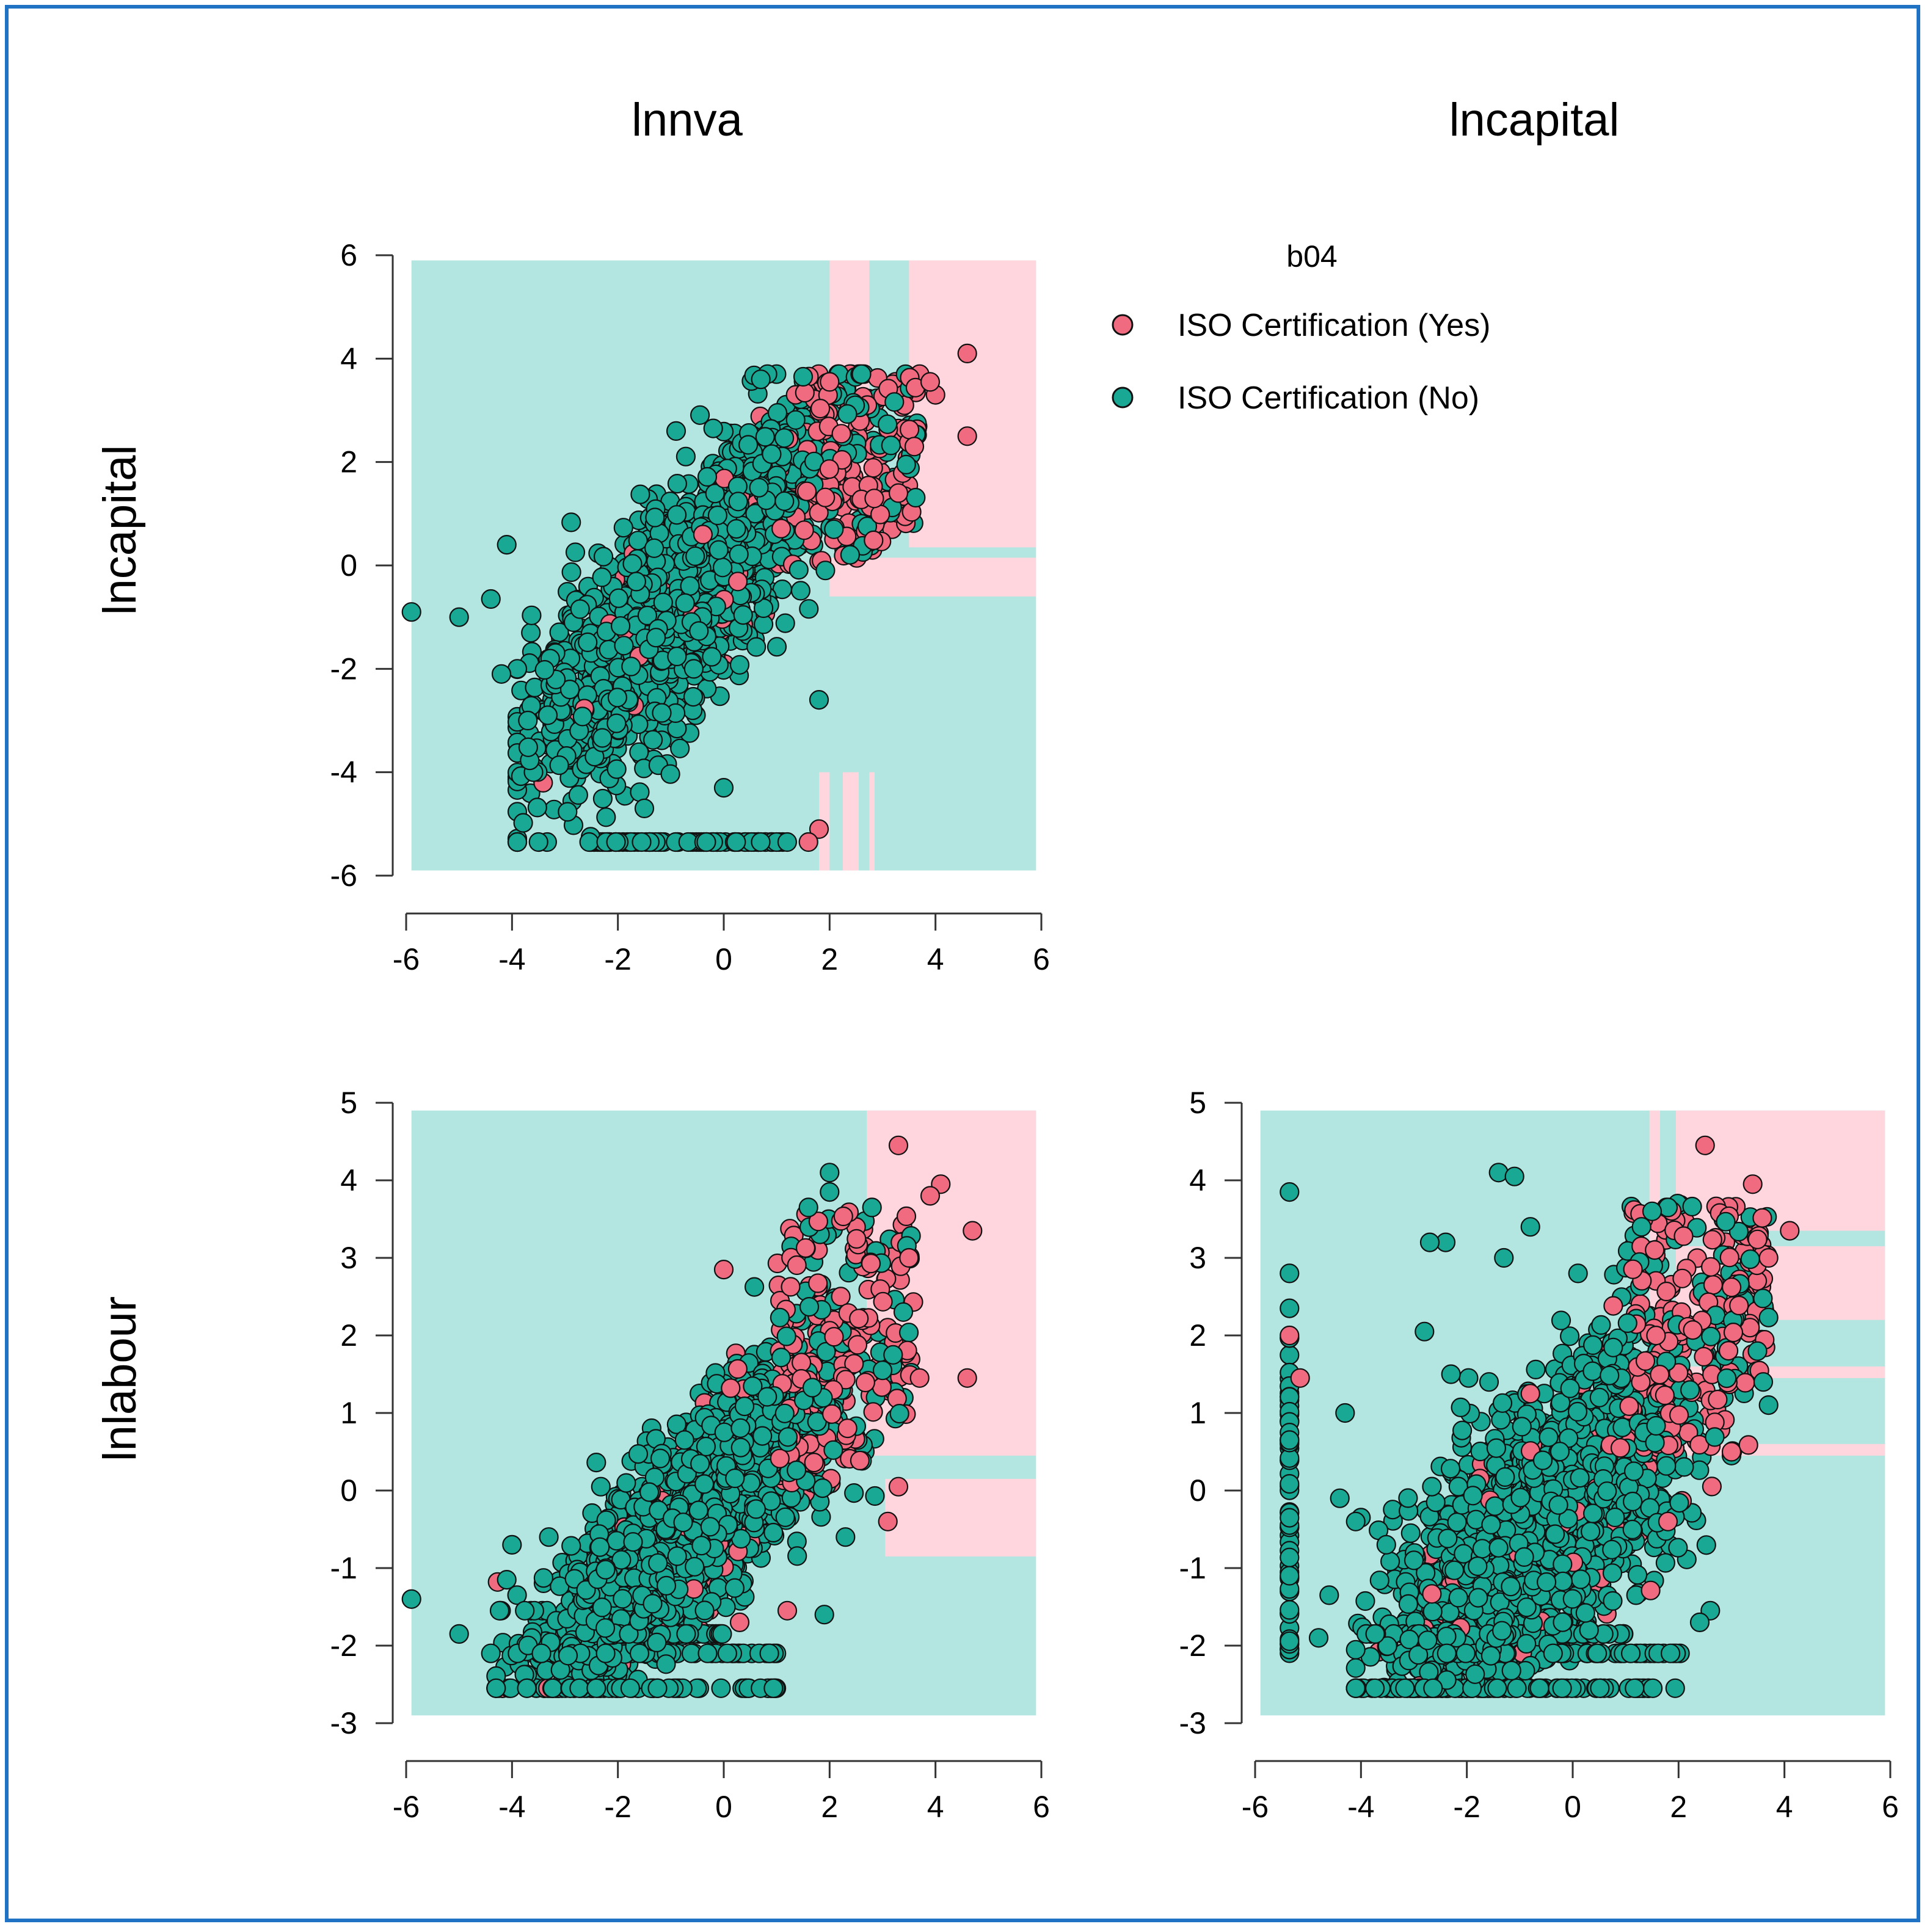 This screenshot has height=1932, width=1930. What do you see at coordinates (687, 120) in the screenshot?
I see `column-title-lnnva: lnnva` at bounding box center [687, 120].